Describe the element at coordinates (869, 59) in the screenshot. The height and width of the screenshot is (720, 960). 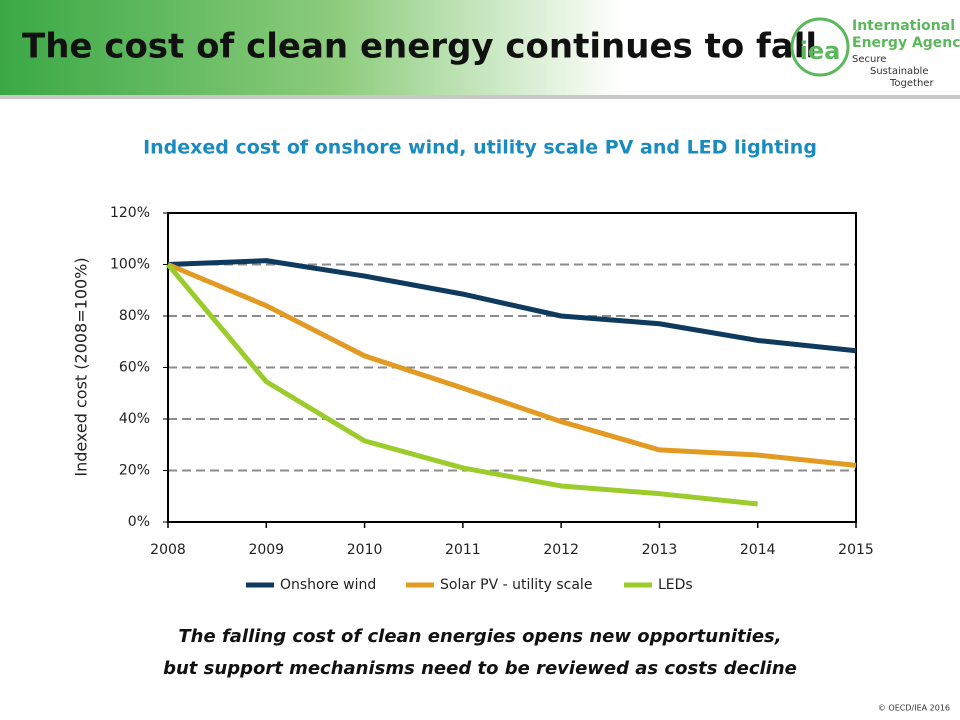
I see `logo-tag: Secure` at that location.